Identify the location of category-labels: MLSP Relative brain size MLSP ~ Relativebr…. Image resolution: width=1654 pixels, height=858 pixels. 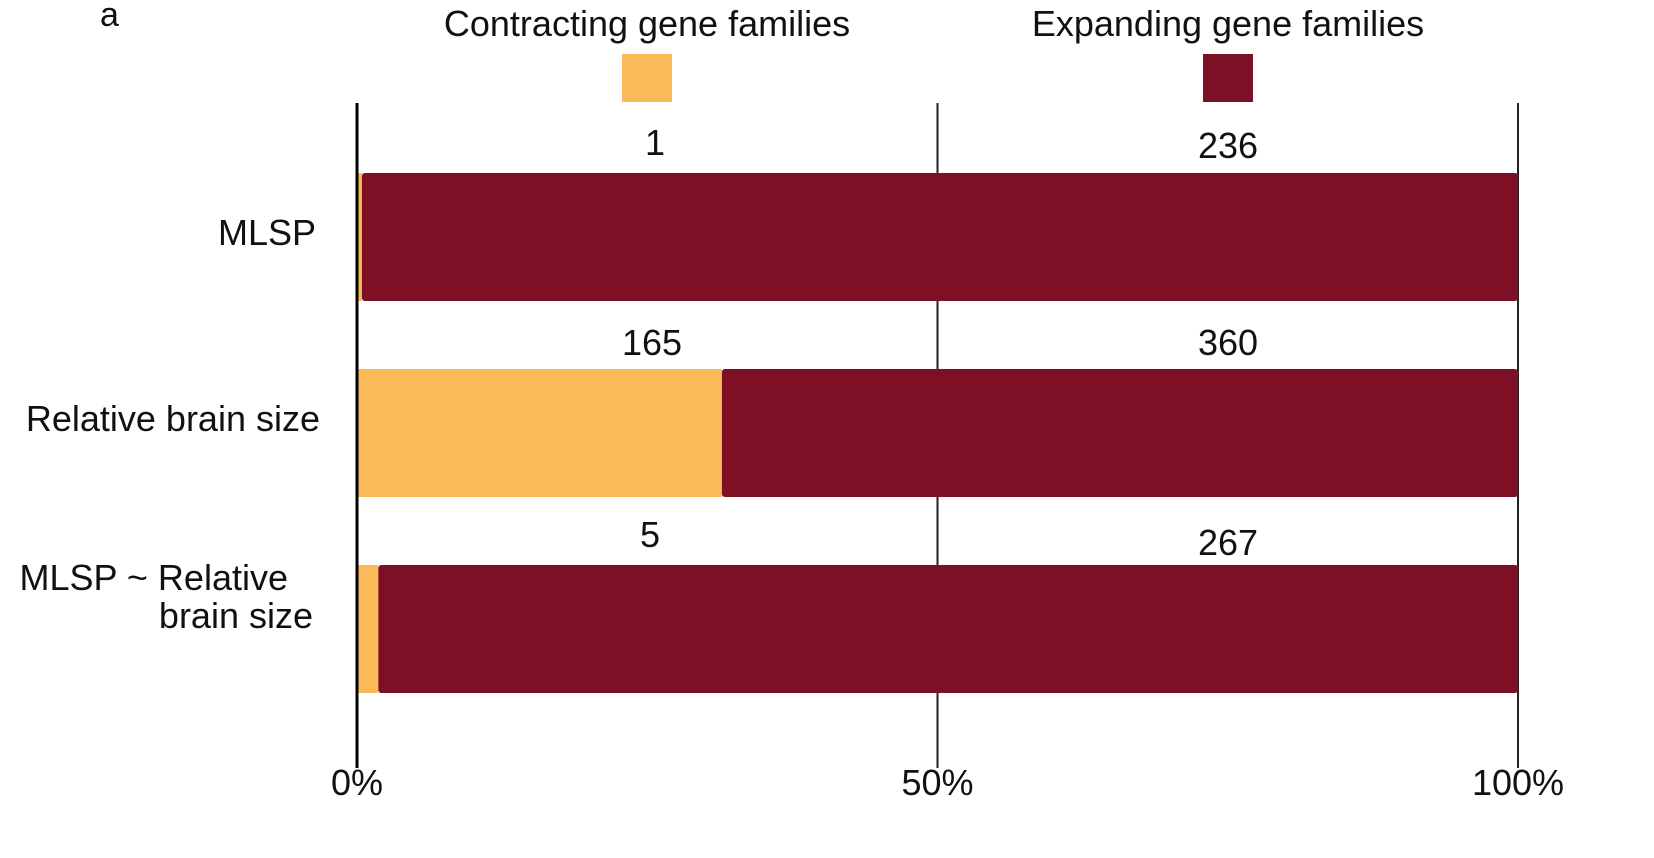
(170, 424).